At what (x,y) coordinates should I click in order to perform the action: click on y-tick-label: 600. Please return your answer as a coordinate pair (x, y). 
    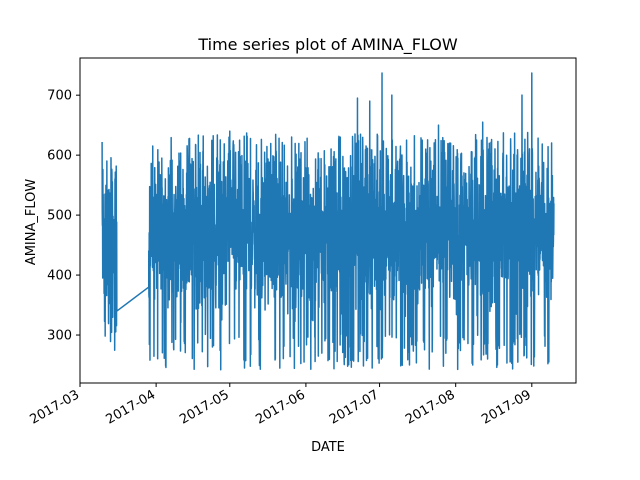
    Looking at the image, I should click on (59, 156).